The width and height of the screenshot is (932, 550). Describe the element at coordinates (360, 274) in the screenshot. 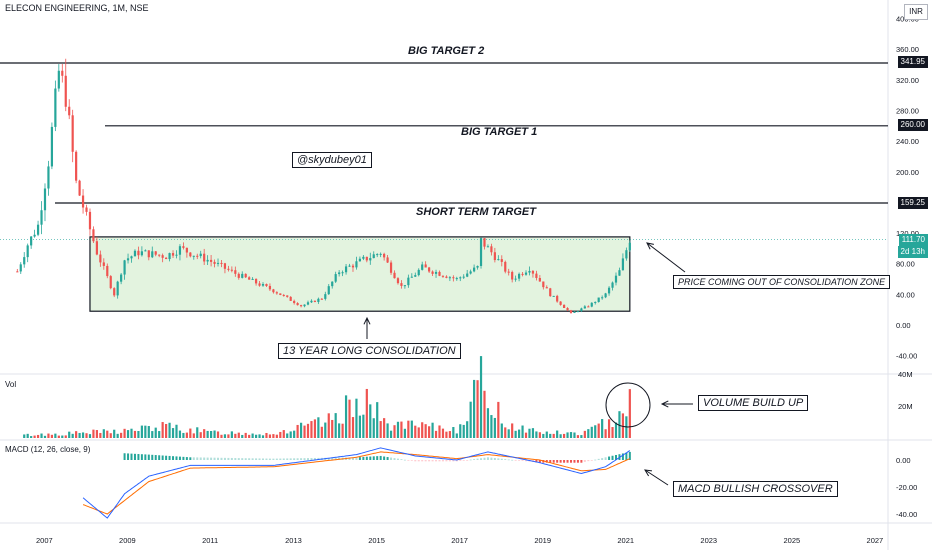

I see `consolidation-zone` at that location.